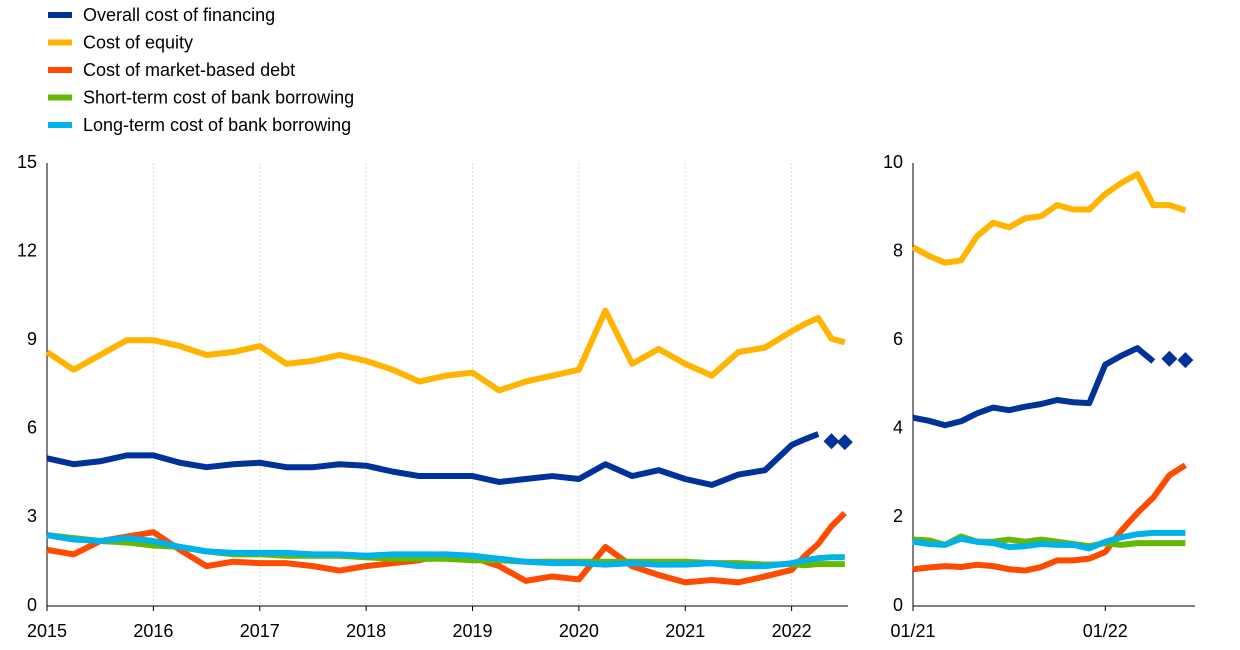 Image resolution: width=1240 pixels, height=650 pixels. What do you see at coordinates (179, 15) in the screenshot?
I see `legend-label: Overall cost of financing` at bounding box center [179, 15].